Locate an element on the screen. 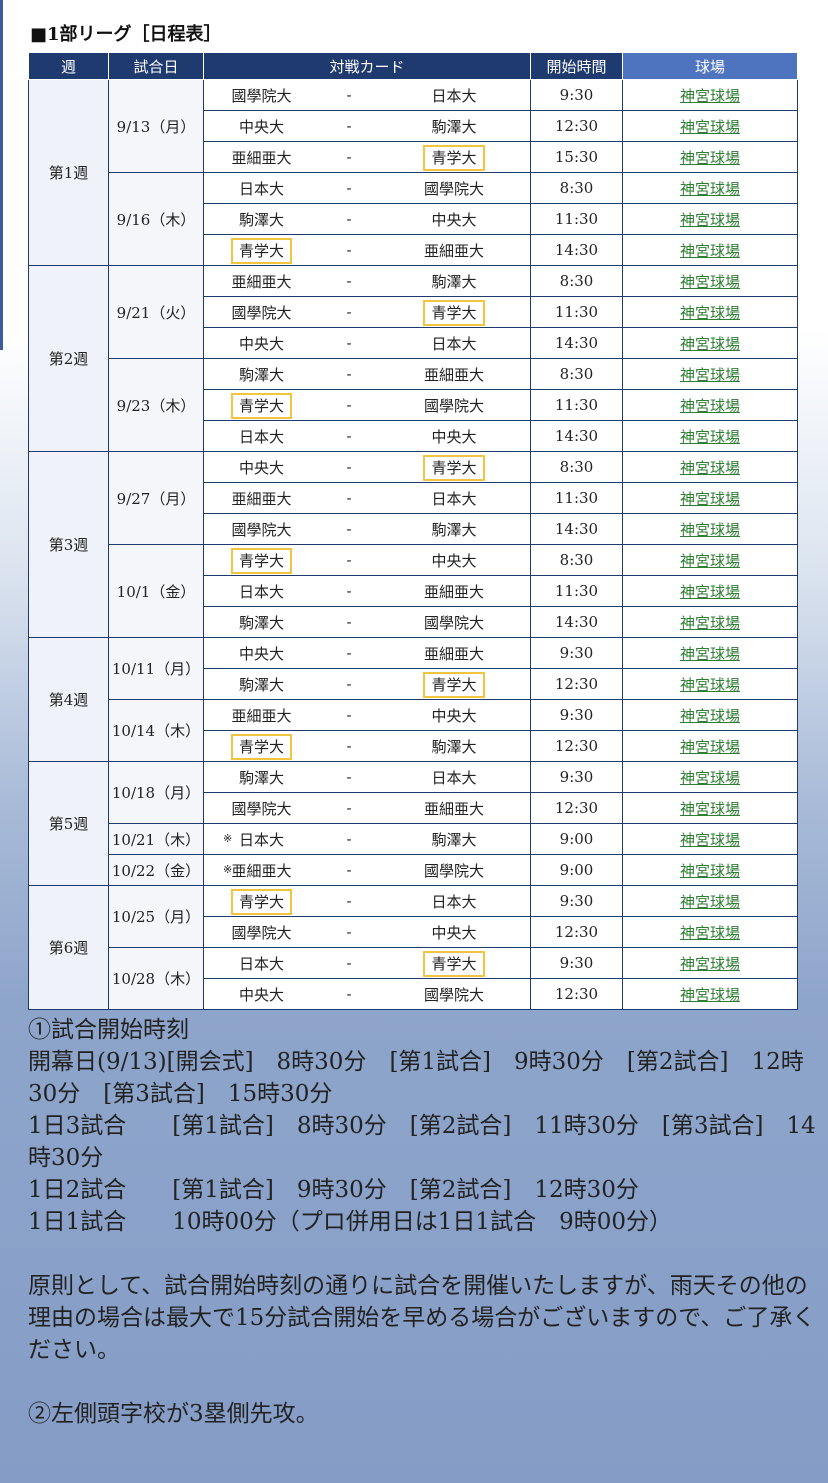 The width and height of the screenshot is (828, 1483). table-row: 青学大 - 國學院大 11:30 神宮球場 is located at coordinates (413, 405).